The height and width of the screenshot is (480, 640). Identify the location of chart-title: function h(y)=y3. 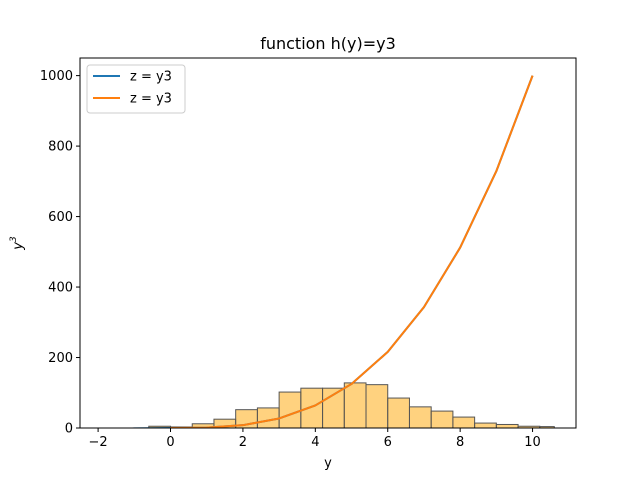
(328, 43).